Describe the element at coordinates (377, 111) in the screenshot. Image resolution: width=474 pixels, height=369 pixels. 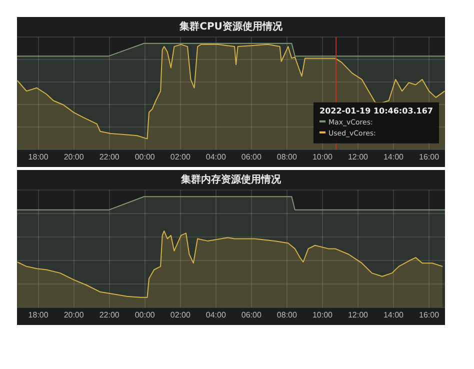
I see `legend-title: 2022-01-19 10:46:03.167` at that location.